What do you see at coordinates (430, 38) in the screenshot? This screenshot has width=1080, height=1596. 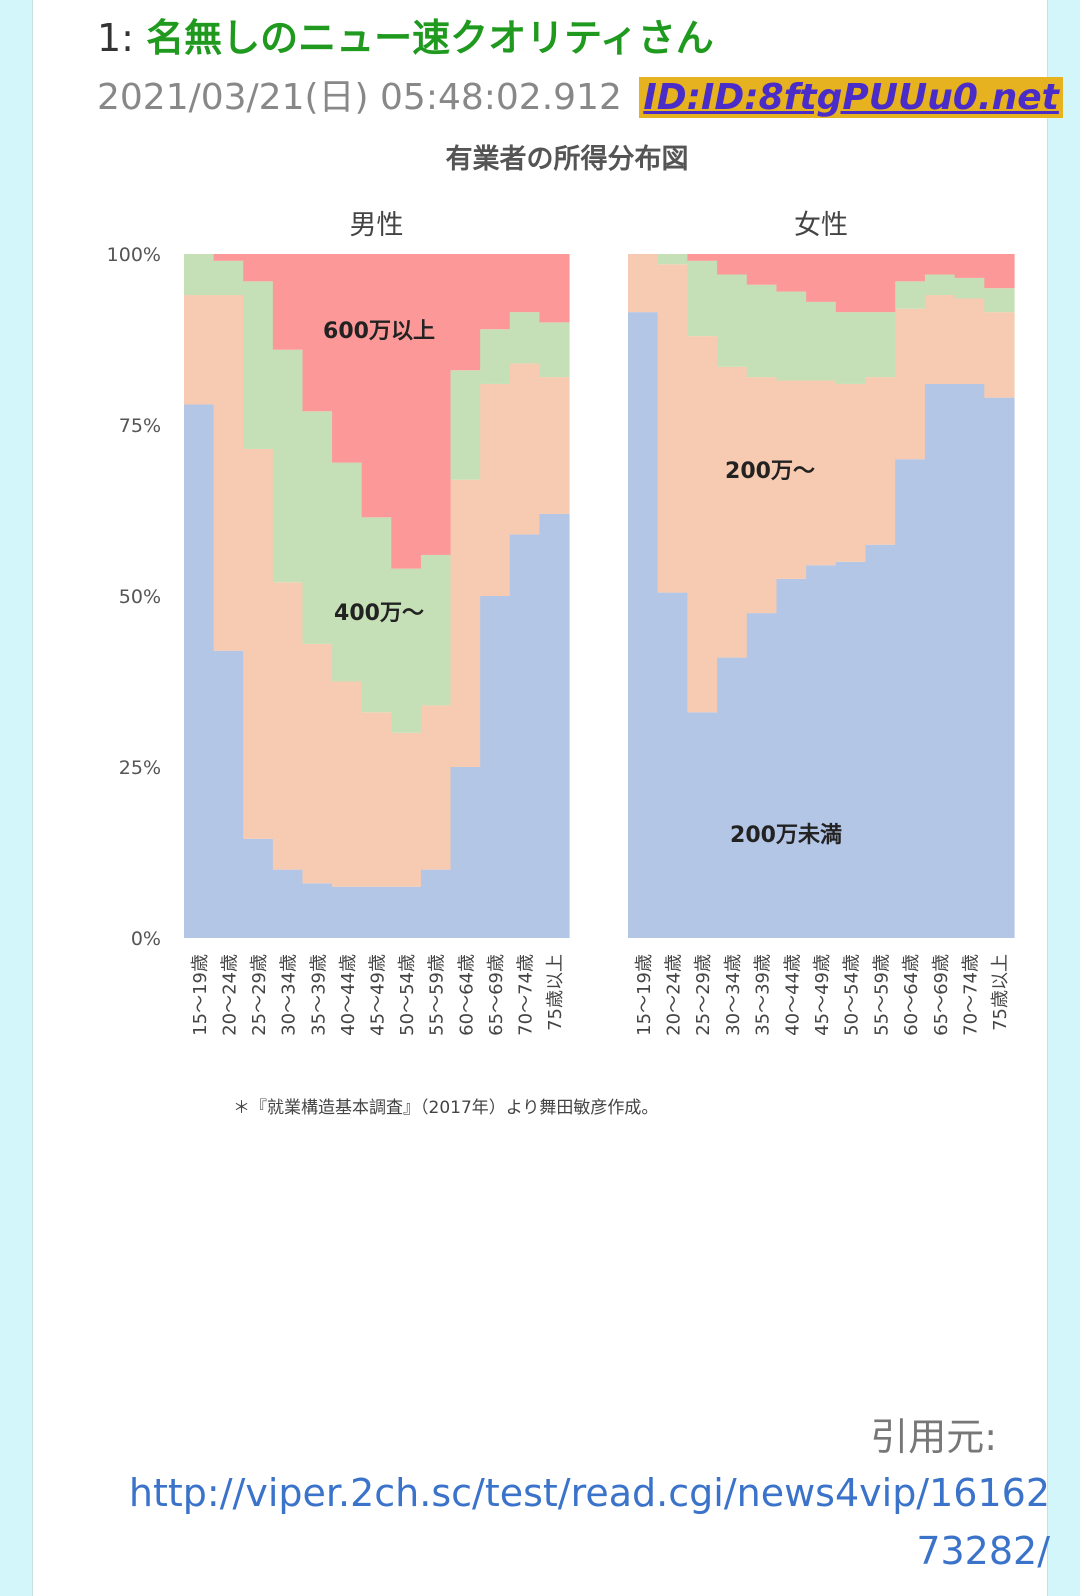 I see `poster-name: 名無しのニュー速クオリティさん` at bounding box center [430, 38].